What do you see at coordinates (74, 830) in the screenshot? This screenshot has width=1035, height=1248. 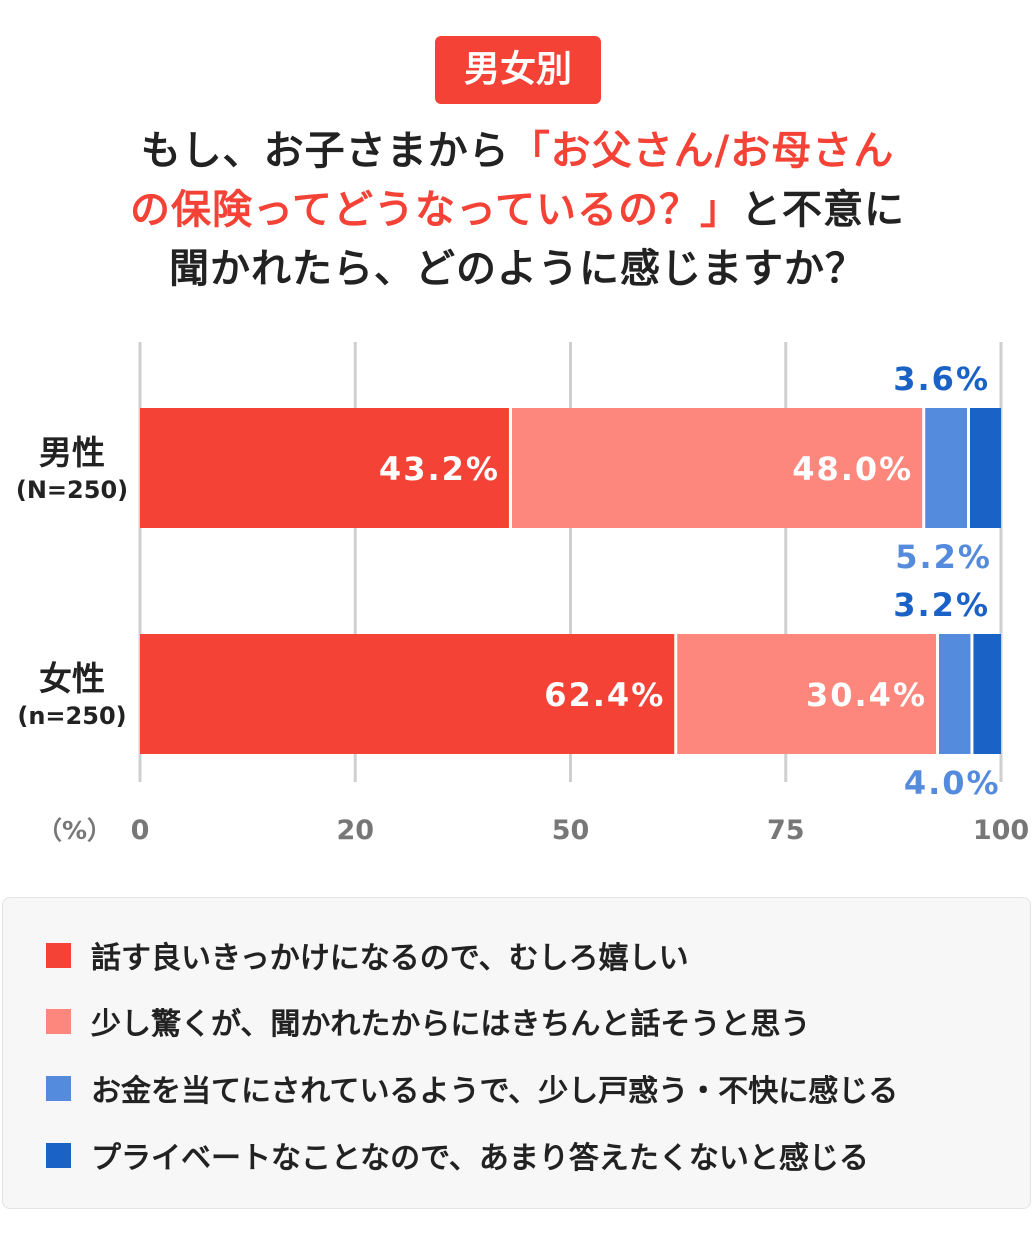 I see `x-unit-label: （%）` at bounding box center [74, 830].